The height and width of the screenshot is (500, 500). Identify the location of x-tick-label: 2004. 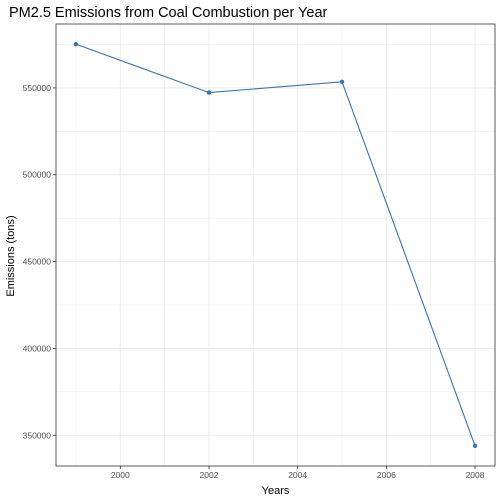
(297, 475).